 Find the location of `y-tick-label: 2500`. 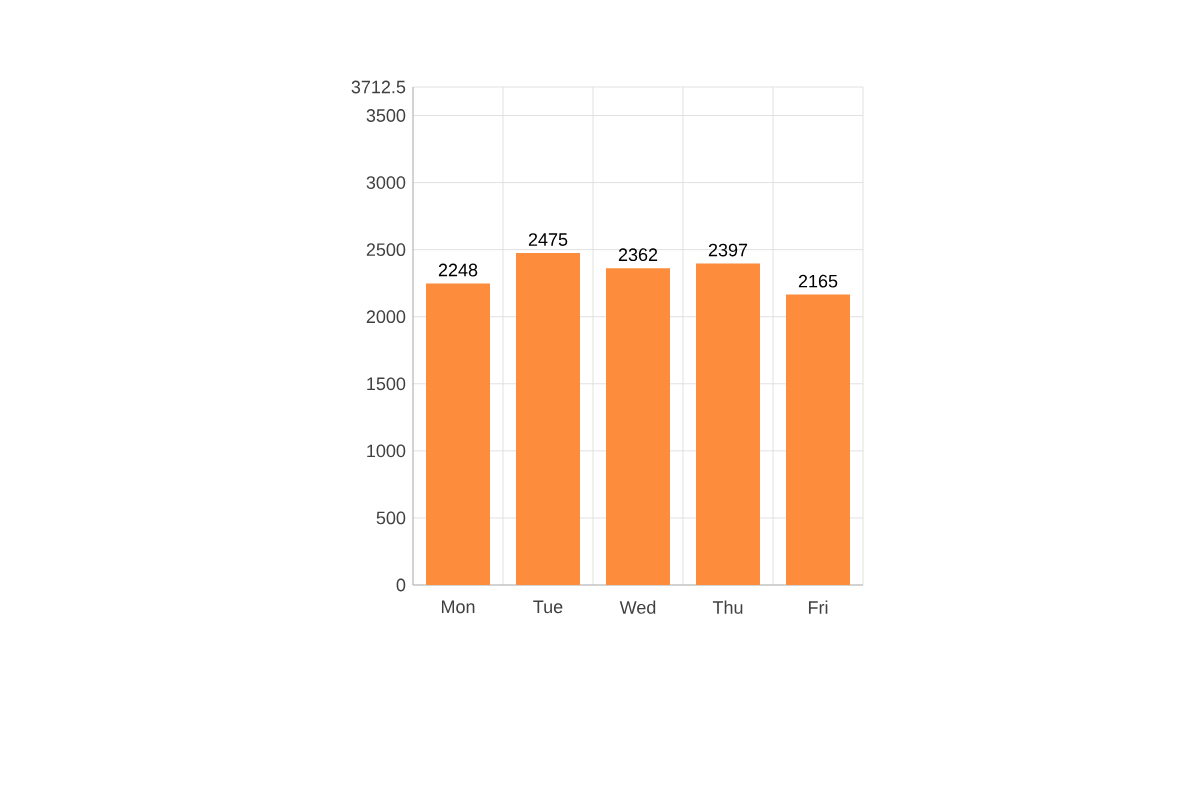

y-tick-label: 2500 is located at coordinates (386, 250).